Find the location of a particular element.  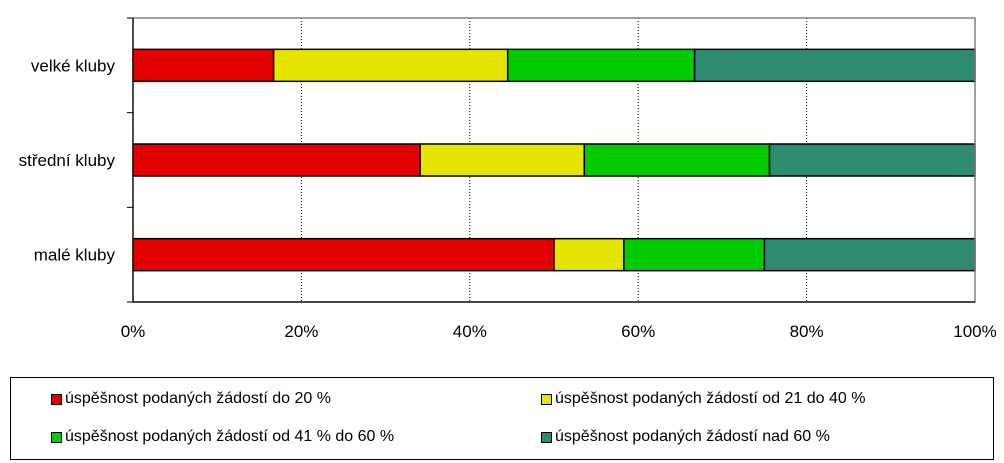

legend-item: úspěšnost podaných žádostí nad 60 % is located at coordinates (685, 437).